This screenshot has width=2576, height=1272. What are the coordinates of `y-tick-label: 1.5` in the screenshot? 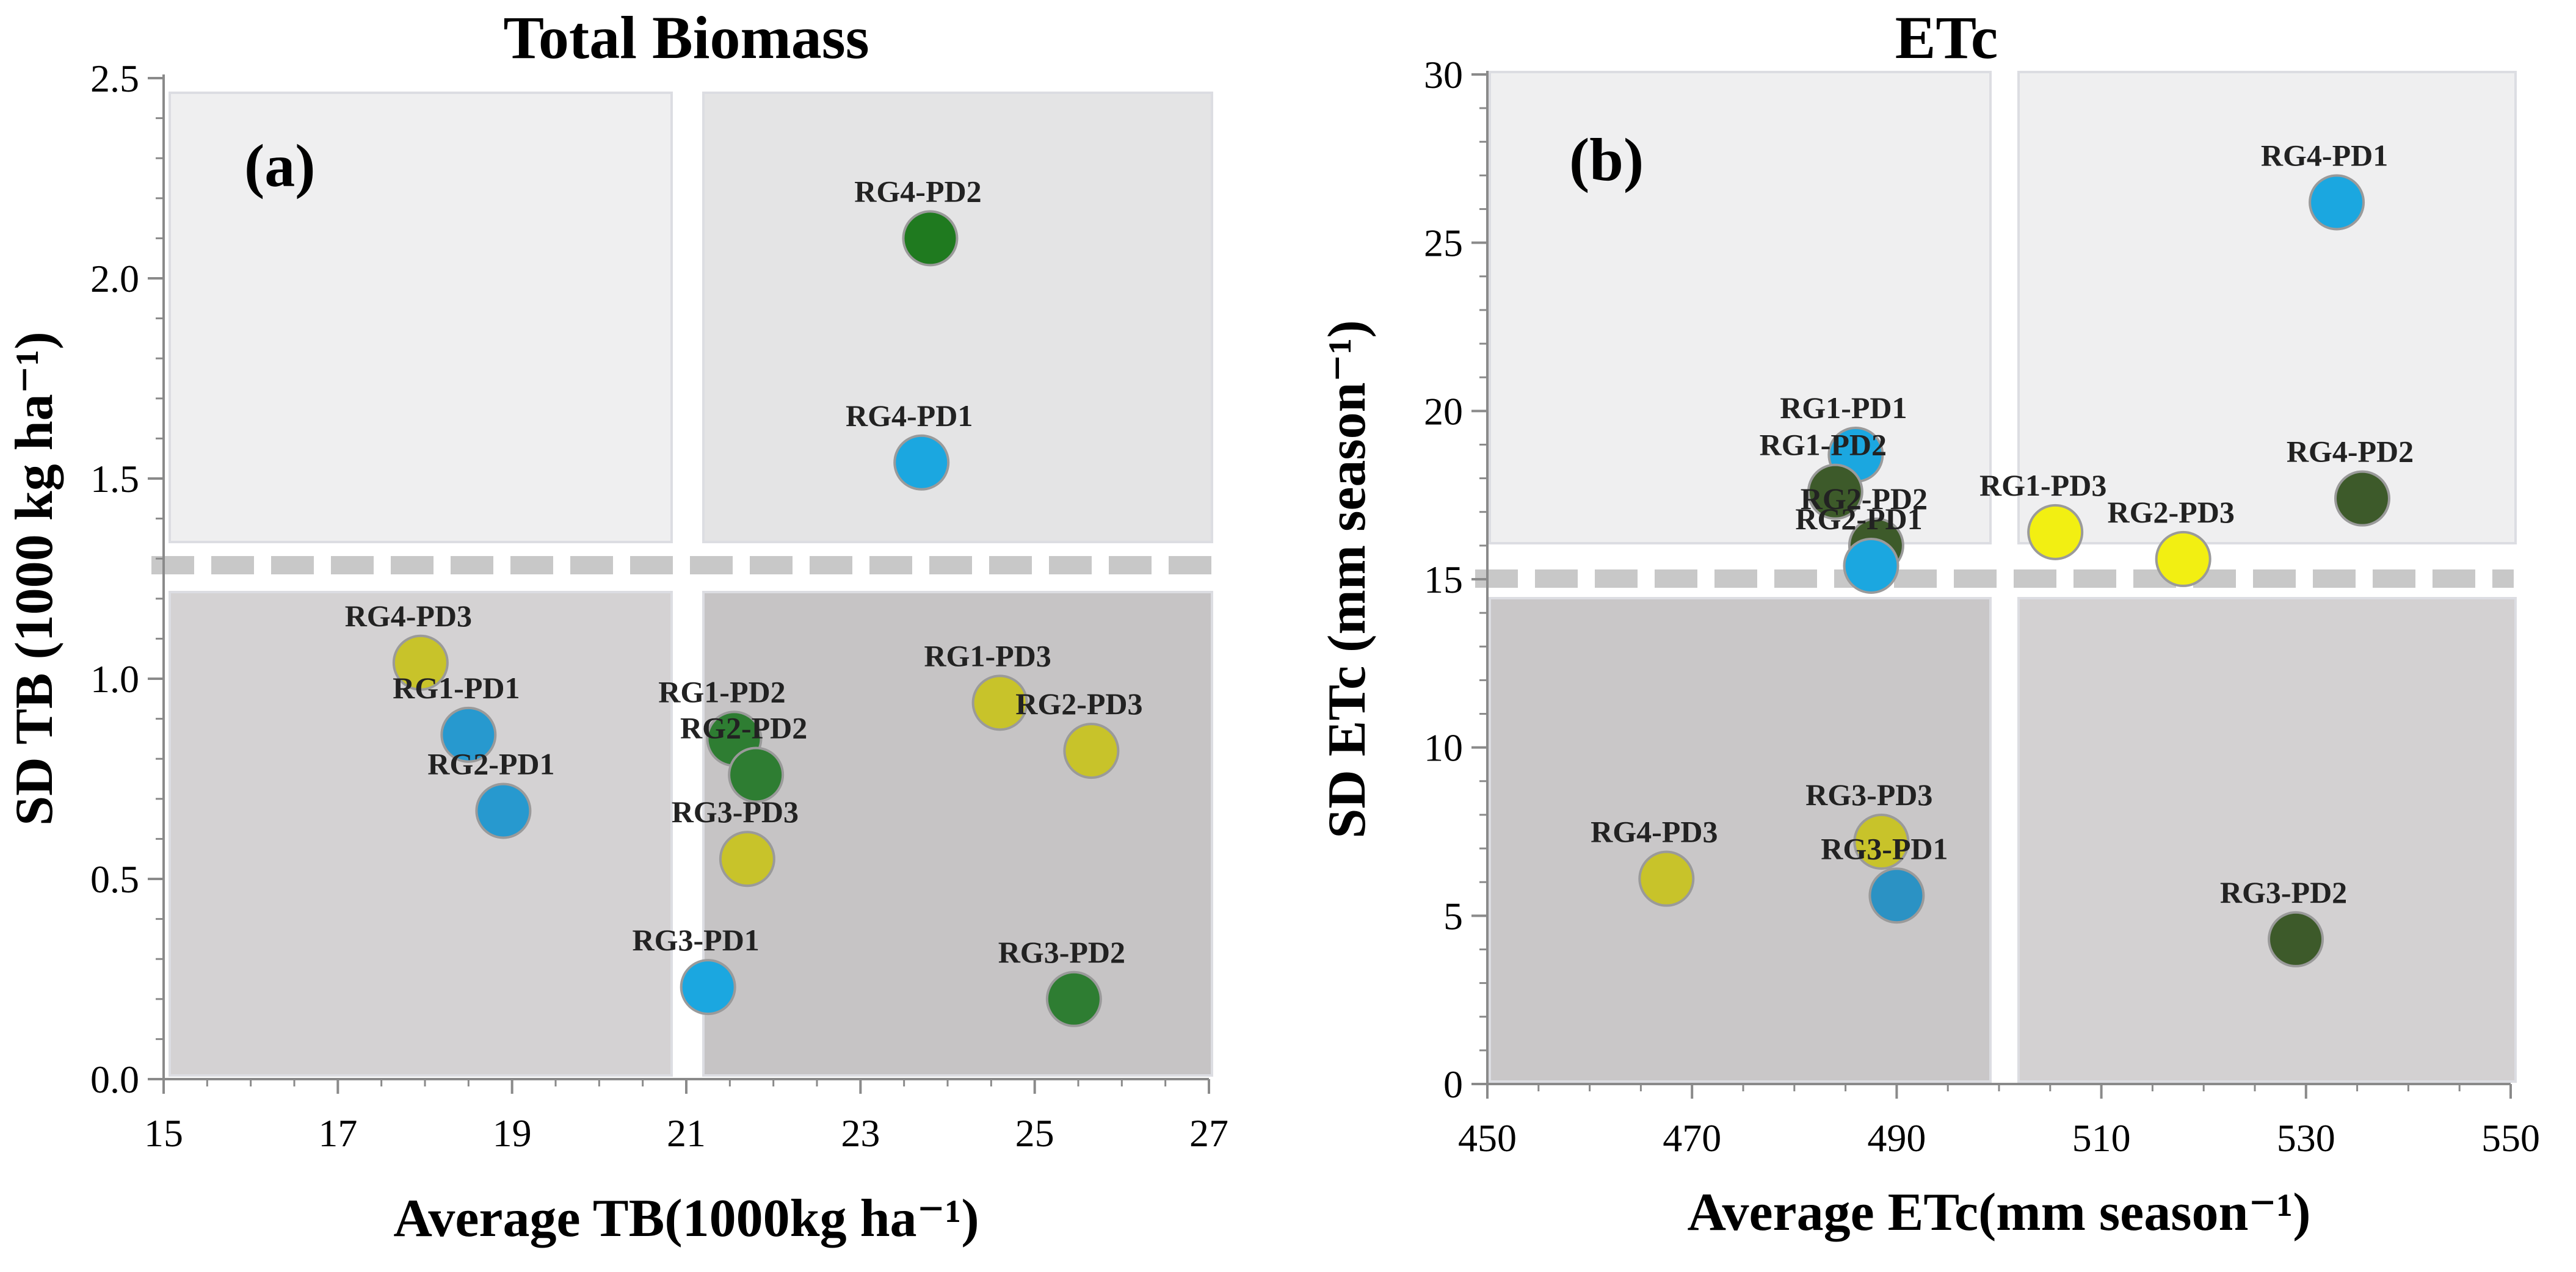 It's located at (114, 478).